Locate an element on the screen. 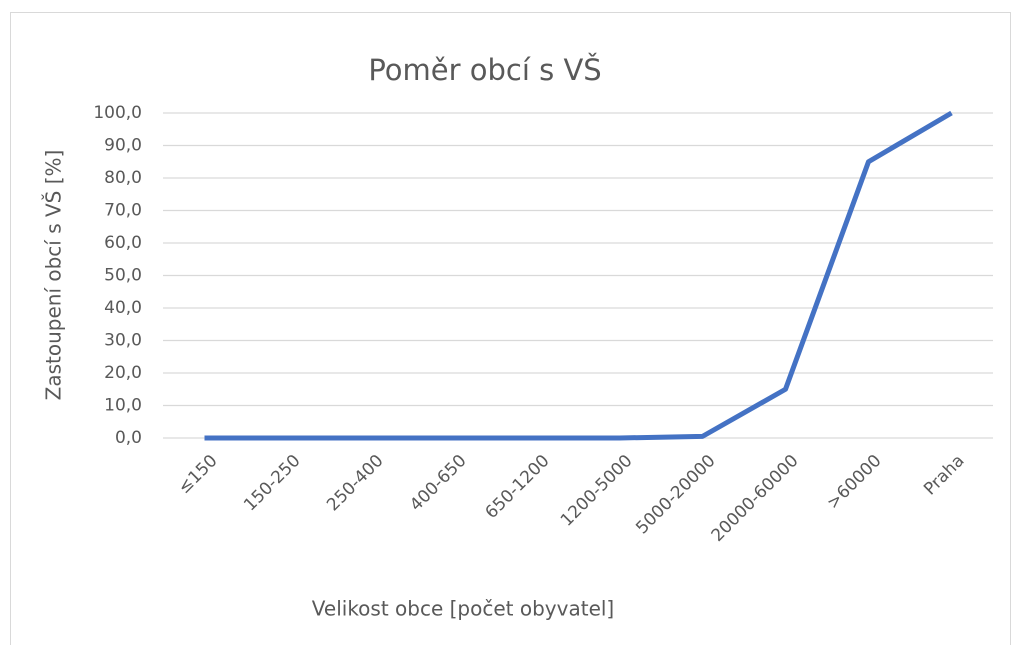 This screenshot has height=645, width=1012. y-tick-label: 40,0 is located at coordinates (123, 308).